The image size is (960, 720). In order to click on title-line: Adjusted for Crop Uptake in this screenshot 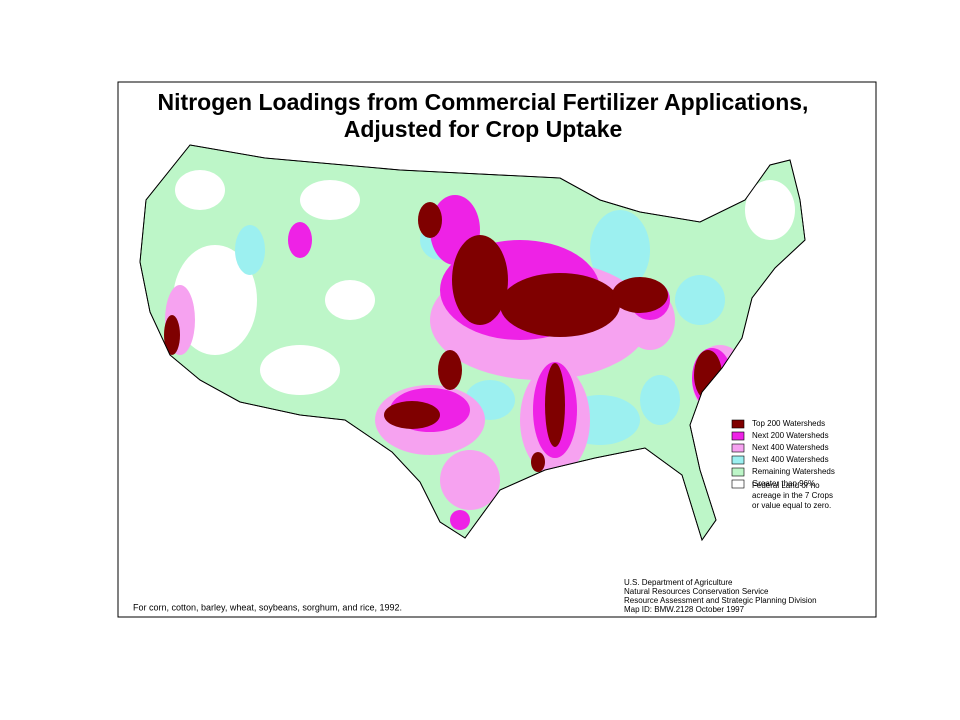, I will do `click(483, 129)`.